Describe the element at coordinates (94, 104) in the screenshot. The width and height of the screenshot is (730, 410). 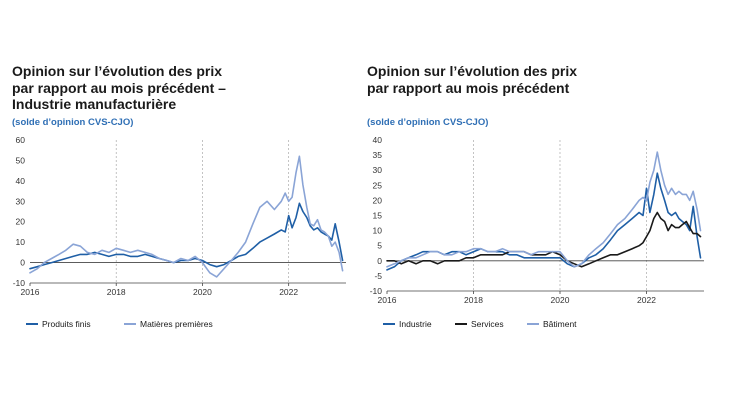
I see `chart-title-line: Industrie manufacturière` at that location.